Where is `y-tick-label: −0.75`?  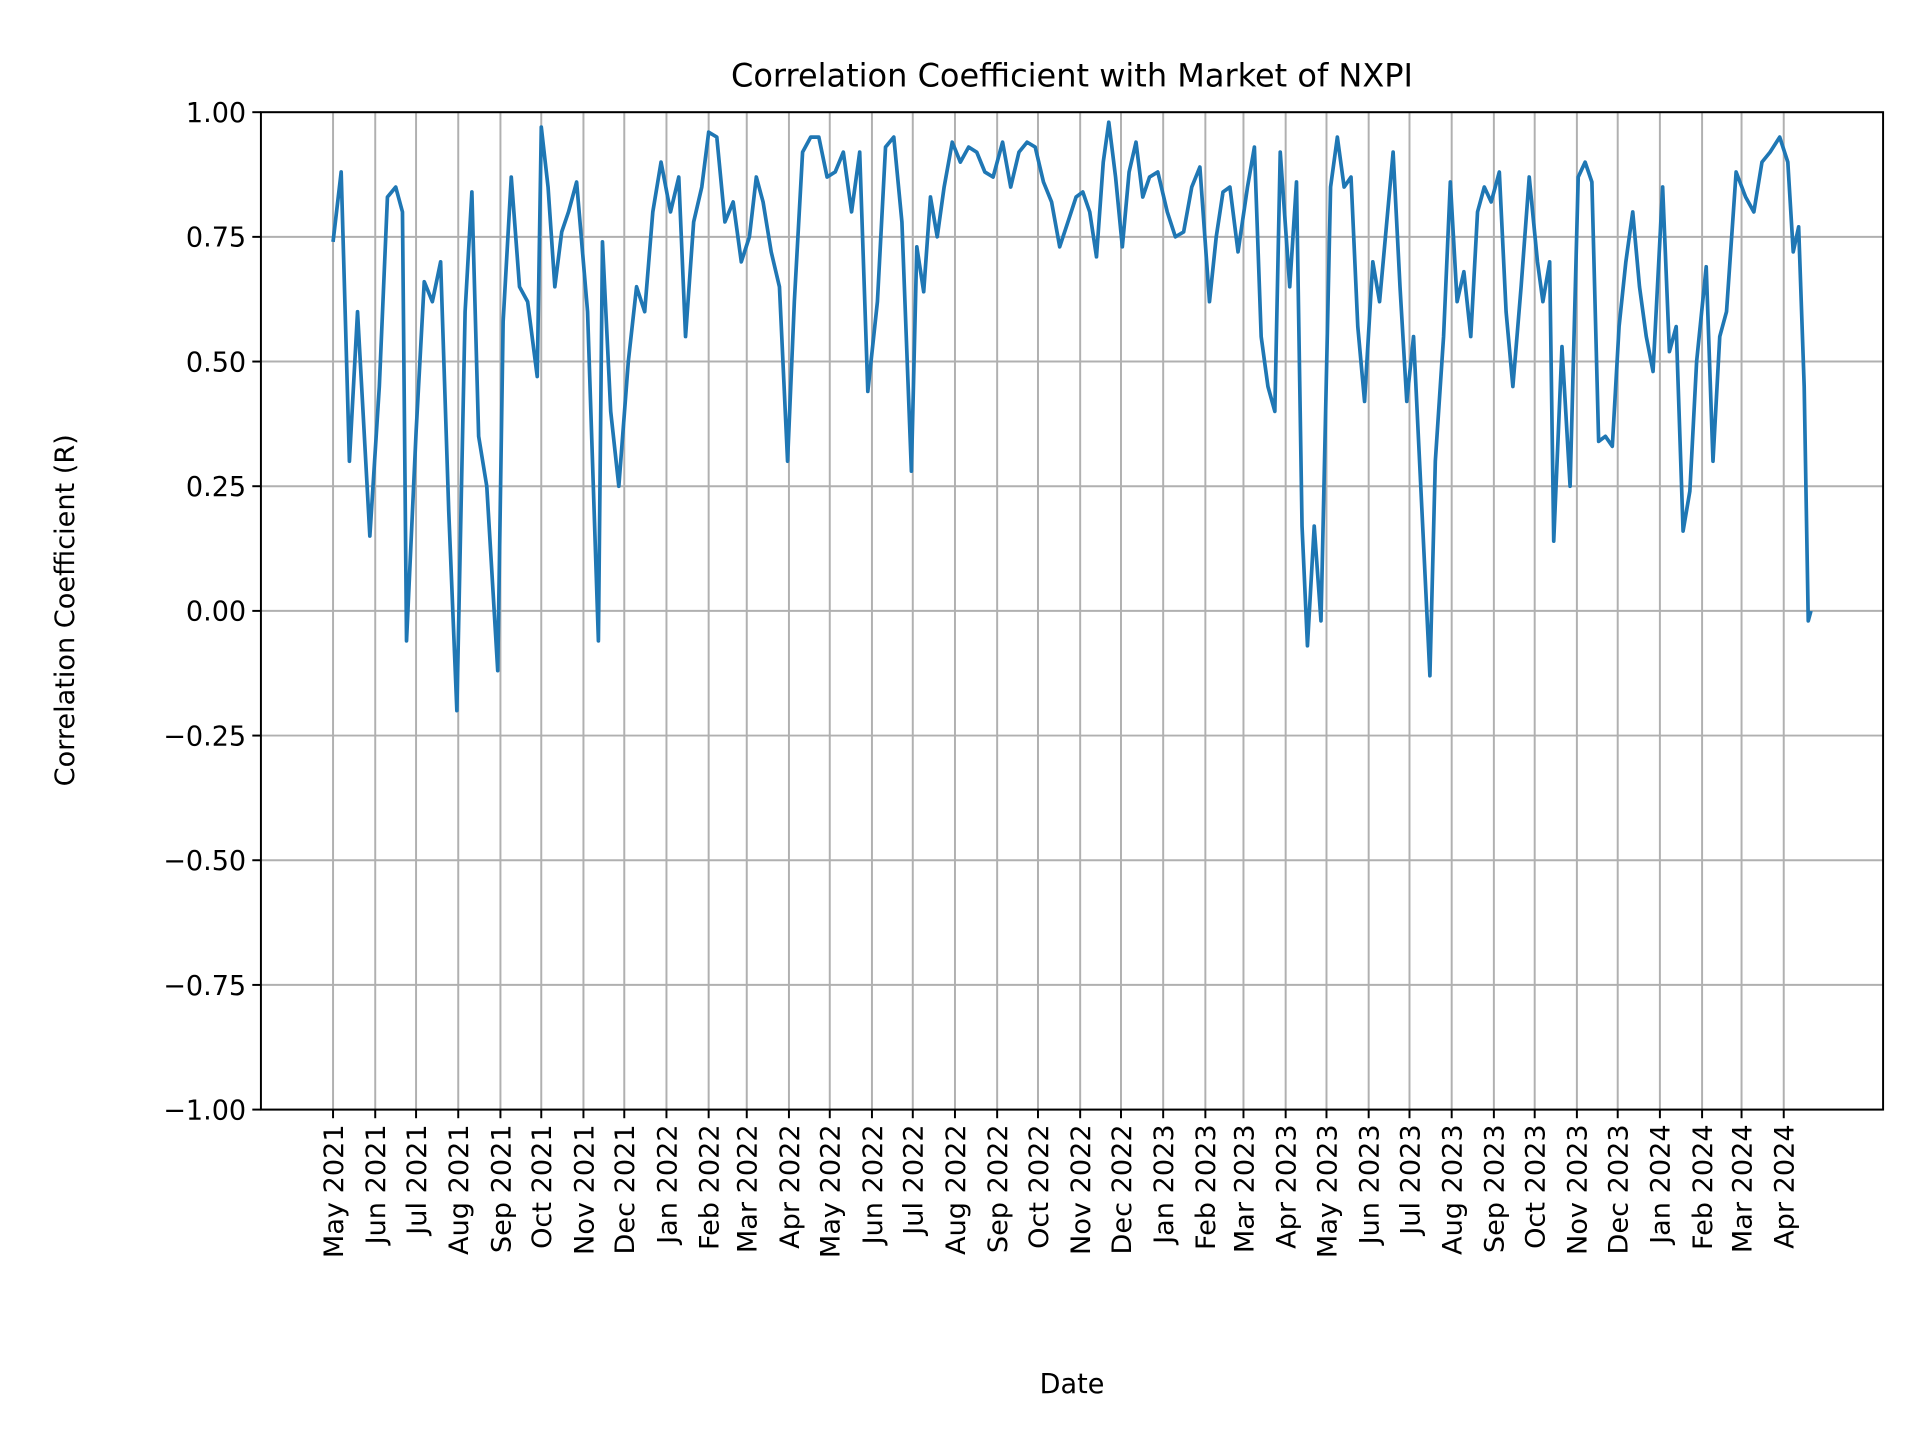
y-tick-label: −0.75 is located at coordinates (204, 986).